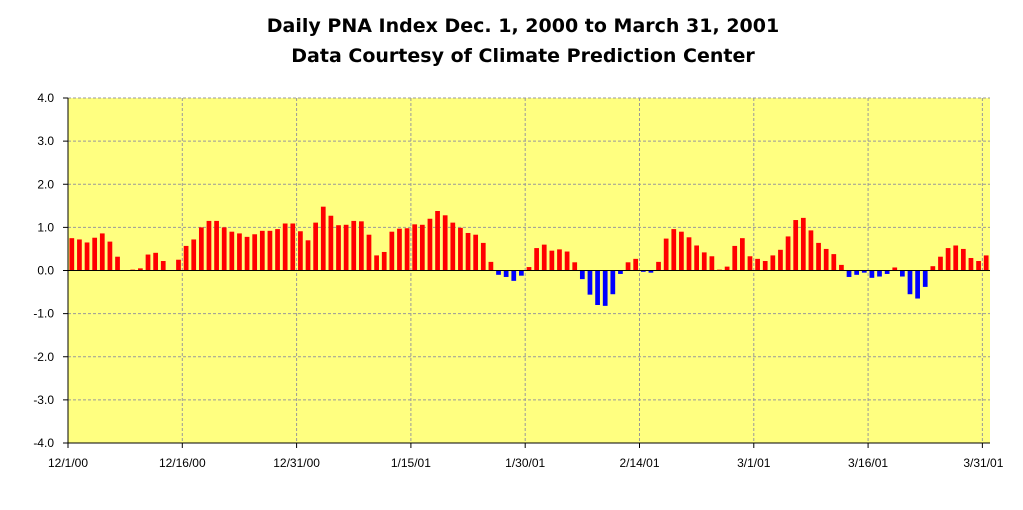  I want to click on x-tick-label: 1/15/01, so click(411, 463).